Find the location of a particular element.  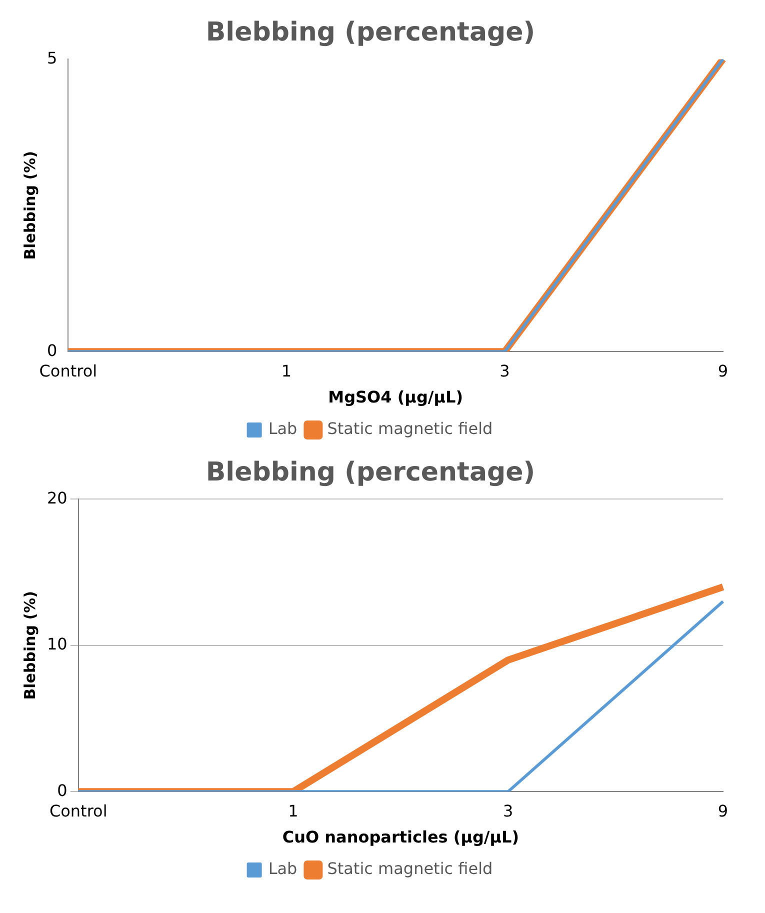

y-tick-label: 10 is located at coordinates (57, 644).